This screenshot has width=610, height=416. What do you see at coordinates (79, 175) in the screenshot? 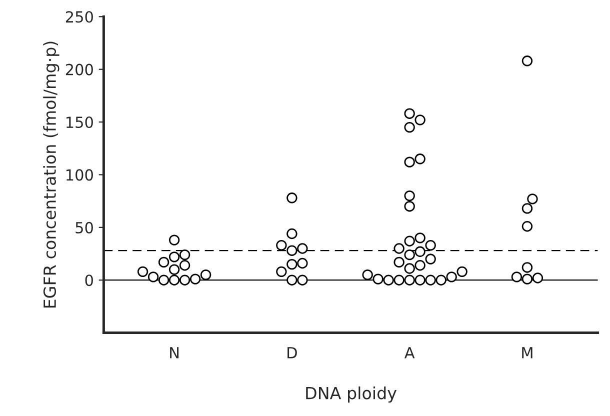
I see `y-tick-label: 100` at bounding box center [79, 175].